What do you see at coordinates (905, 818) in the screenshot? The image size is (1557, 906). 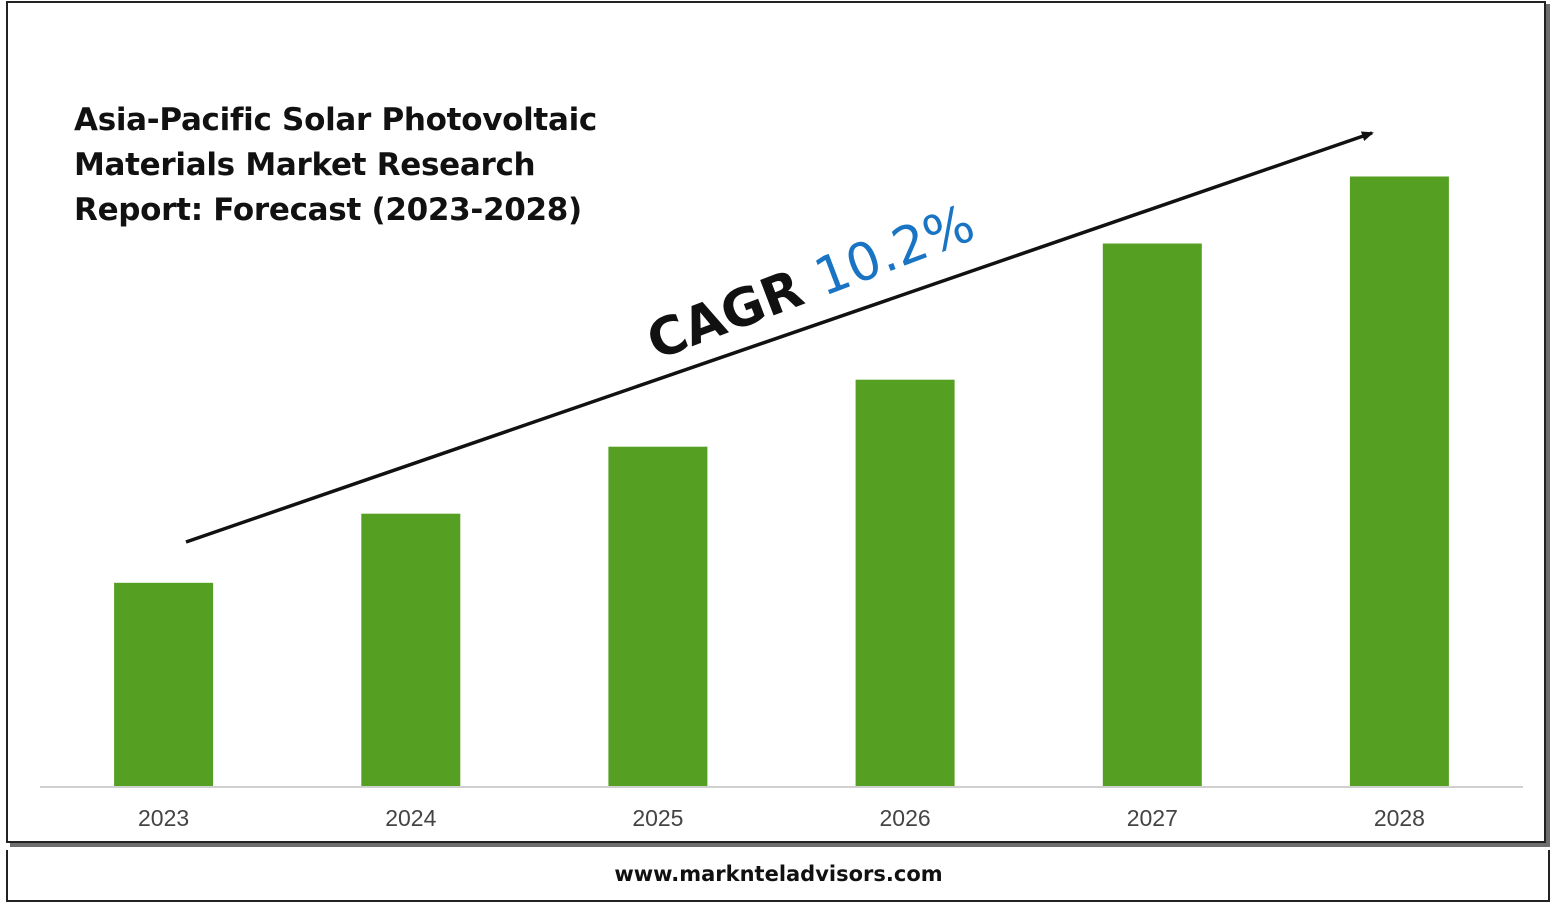 I see `x-tick-2026: 2026` at bounding box center [905, 818].